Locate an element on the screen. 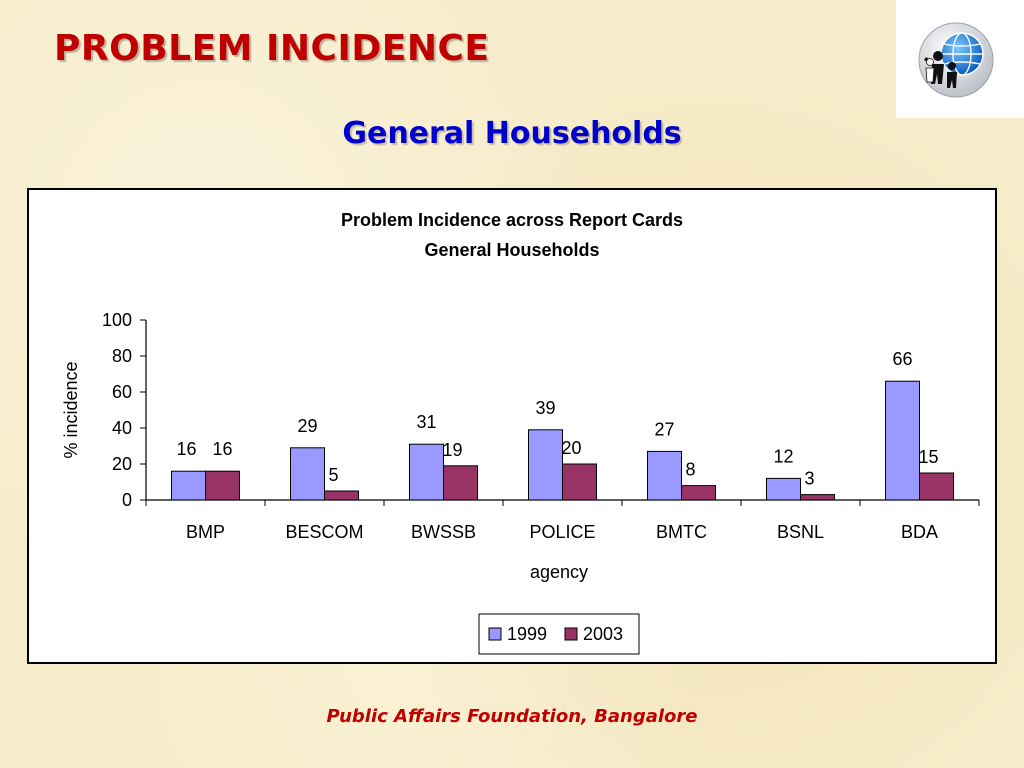  bar-1999-bescom is located at coordinates (307, 474).